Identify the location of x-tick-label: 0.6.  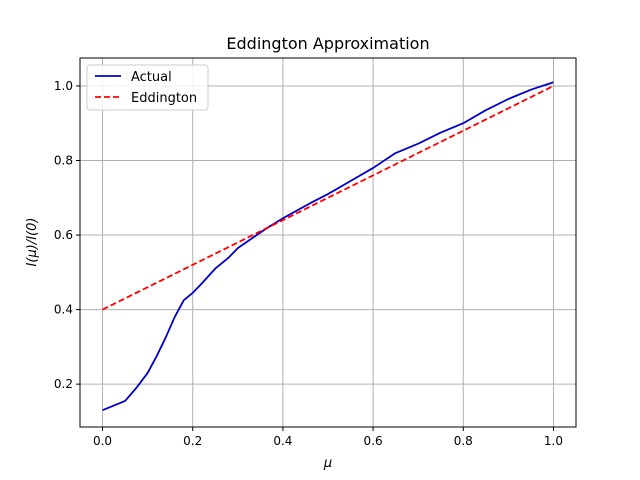
(373, 441).